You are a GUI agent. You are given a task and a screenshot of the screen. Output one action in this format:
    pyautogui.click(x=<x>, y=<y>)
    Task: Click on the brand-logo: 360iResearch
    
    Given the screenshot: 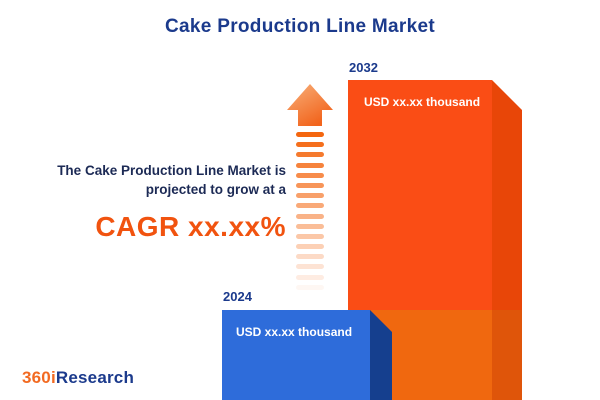 What is the action you would take?
    pyautogui.click(x=78, y=378)
    